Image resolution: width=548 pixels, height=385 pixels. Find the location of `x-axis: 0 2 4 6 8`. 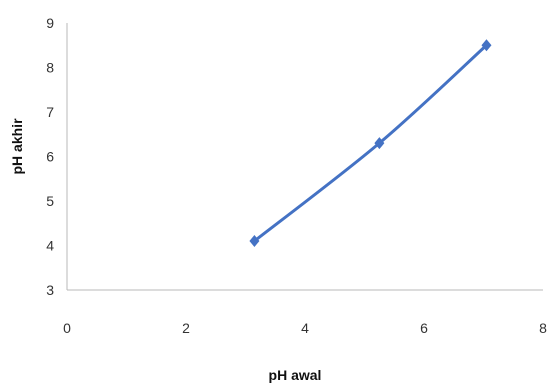

x-axis: 0 2 4 6 8 is located at coordinates (305, 312).